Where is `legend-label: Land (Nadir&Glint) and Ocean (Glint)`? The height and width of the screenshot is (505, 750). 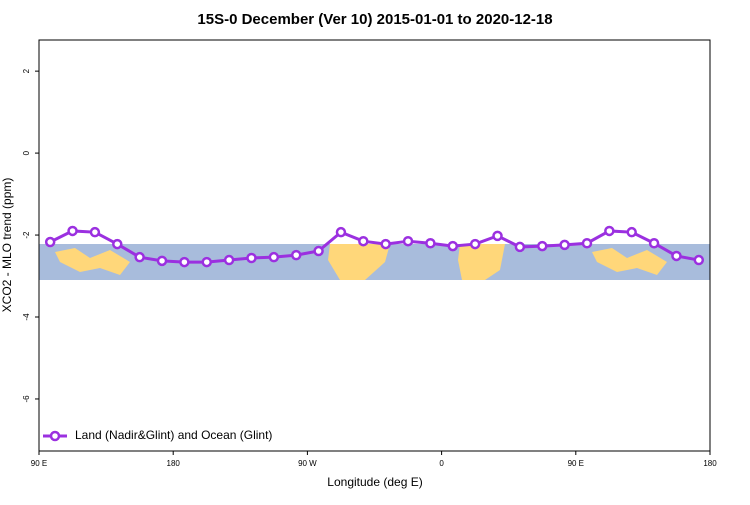 legend-label: Land (Nadir&Glint) and Ocean (Glint) is located at coordinates (173, 435).